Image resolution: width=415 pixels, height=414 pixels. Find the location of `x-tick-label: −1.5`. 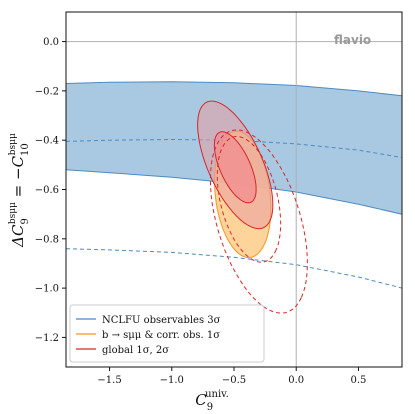

x-tick-label: −1.5 is located at coordinates (109, 380).